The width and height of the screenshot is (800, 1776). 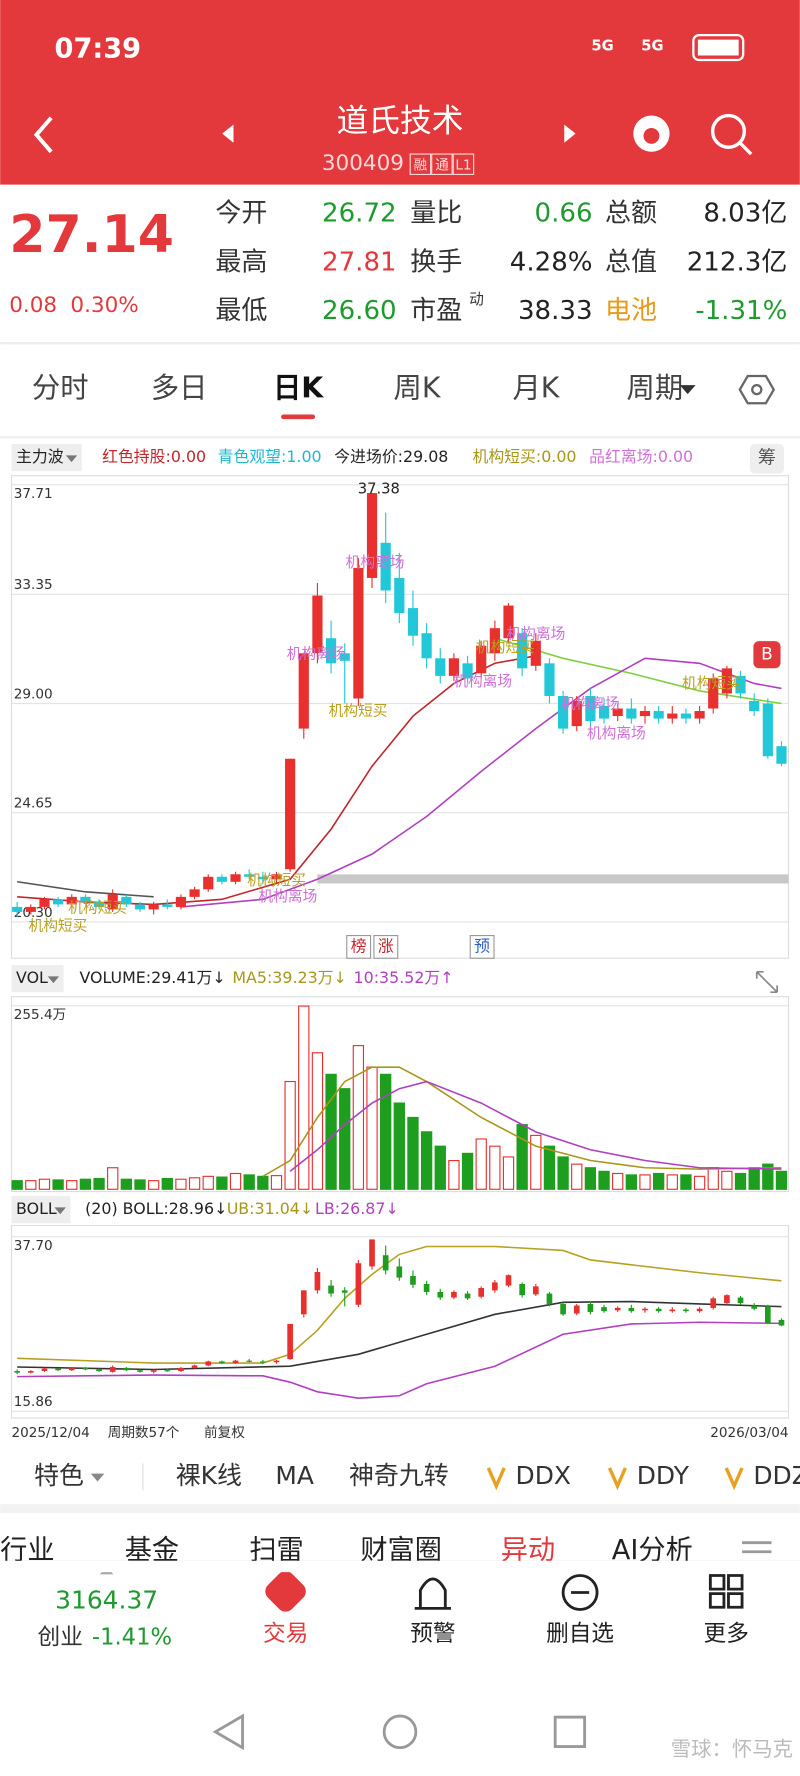 What do you see at coordinates (432, 1593) in the screenshot?
I see `alert-icon` at bounding box center [432, 1593].